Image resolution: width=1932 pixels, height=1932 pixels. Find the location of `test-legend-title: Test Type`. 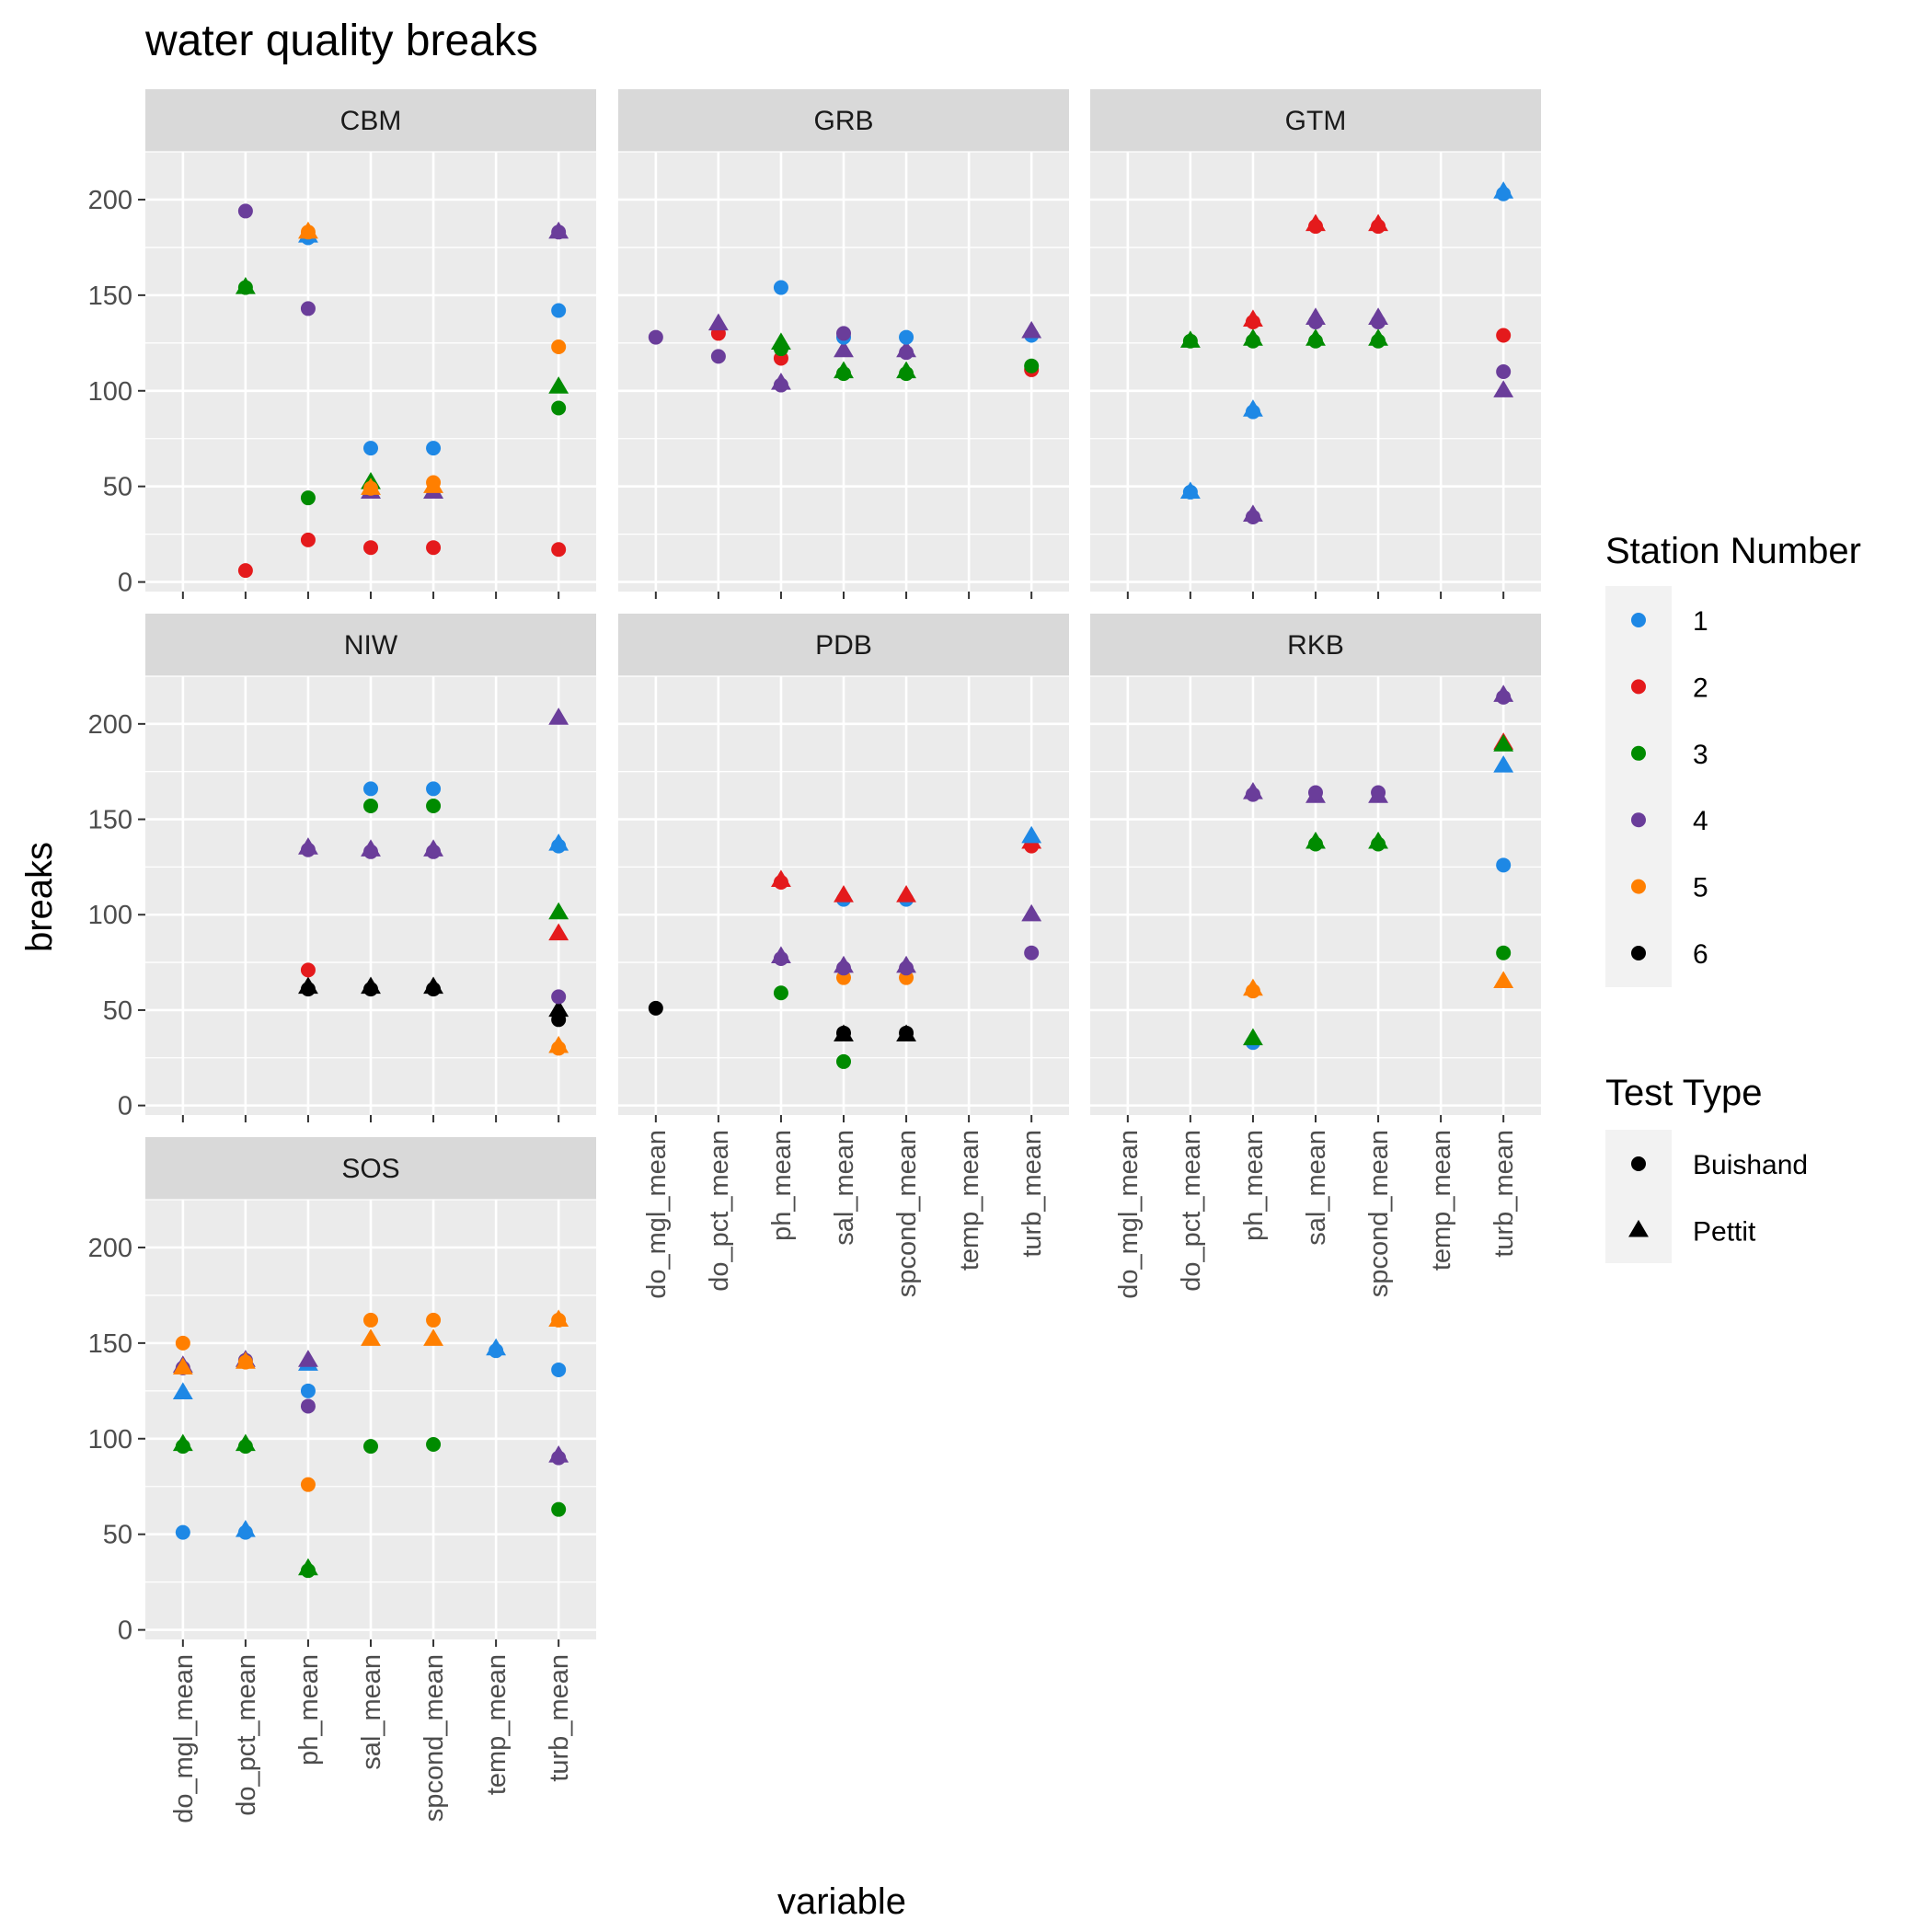

test-legend-title: Test Type is located at coordinates (1683, 1093).